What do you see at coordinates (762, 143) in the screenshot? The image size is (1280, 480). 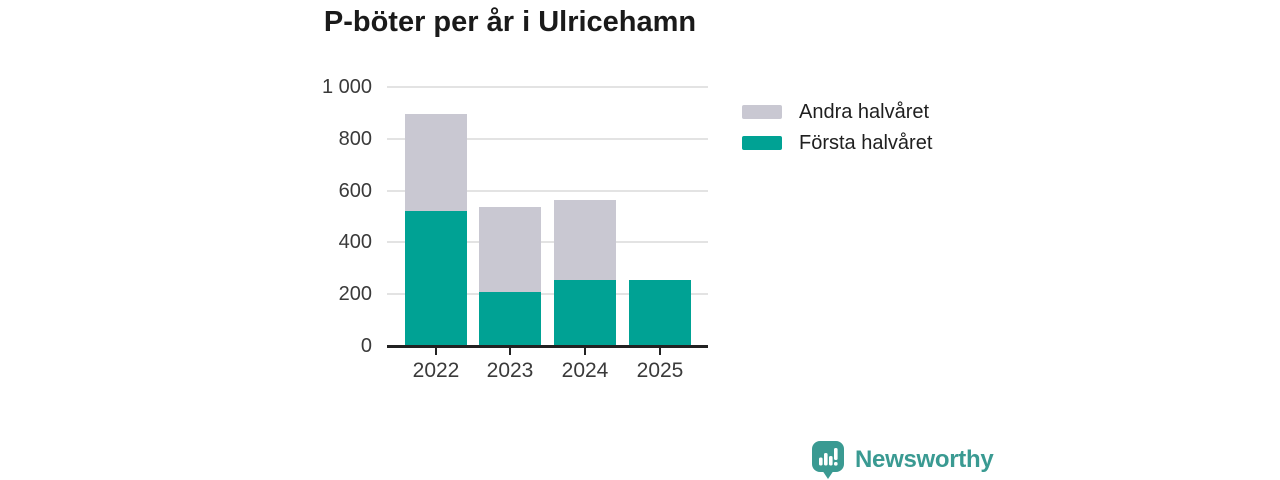 I see `legend-swatch-forsta` at bounding box center [762, 143].